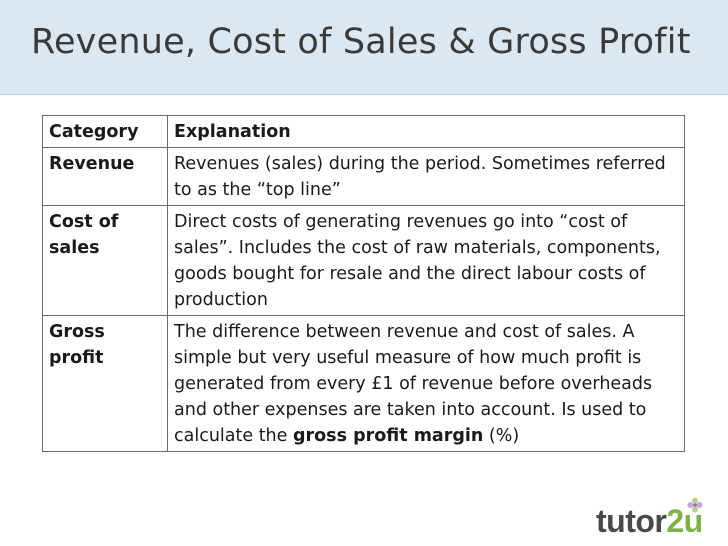  Describe the element at coordinates (361, 42) in the screenshot. I see `slide-title: Revenue, Cost of Sales & Gross Profit` at that location.